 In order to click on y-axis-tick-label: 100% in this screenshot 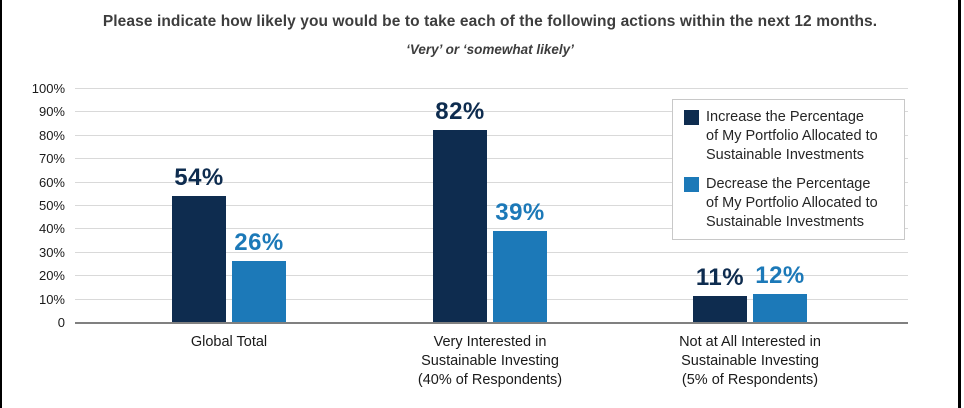, I will do `click(48, 88)`.